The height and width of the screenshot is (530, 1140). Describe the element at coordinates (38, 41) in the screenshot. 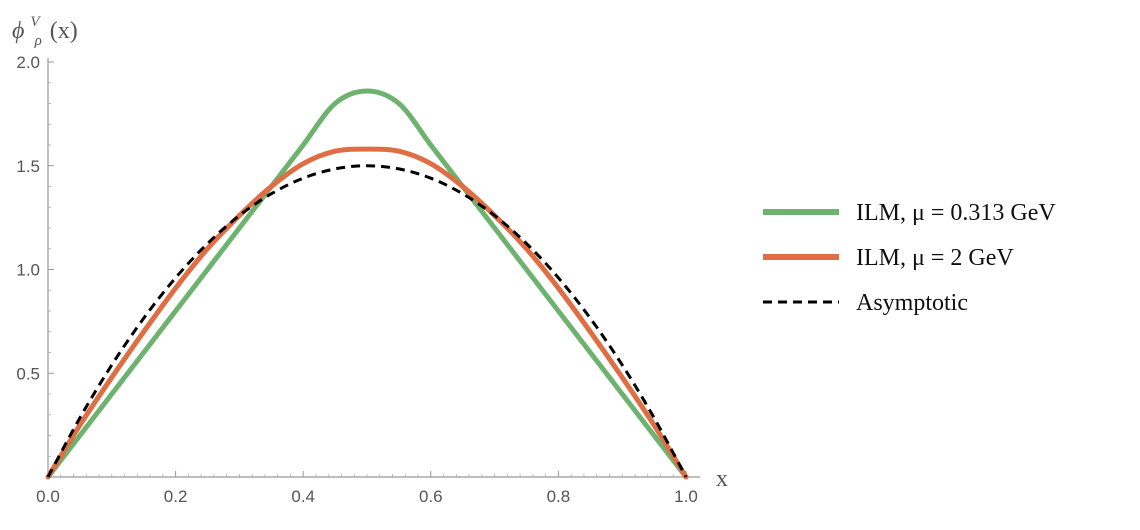

I see `y-axis-label-sub: ρ` at that location.